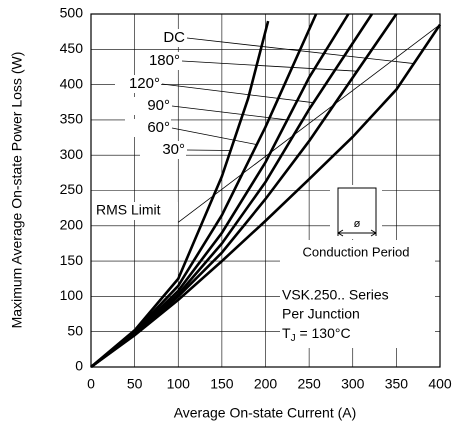 The image size is (460, 434). What do you see at coordinates (286, 333) in the screenshot?
I see `annotation: T` at bounding box center [286, 333].